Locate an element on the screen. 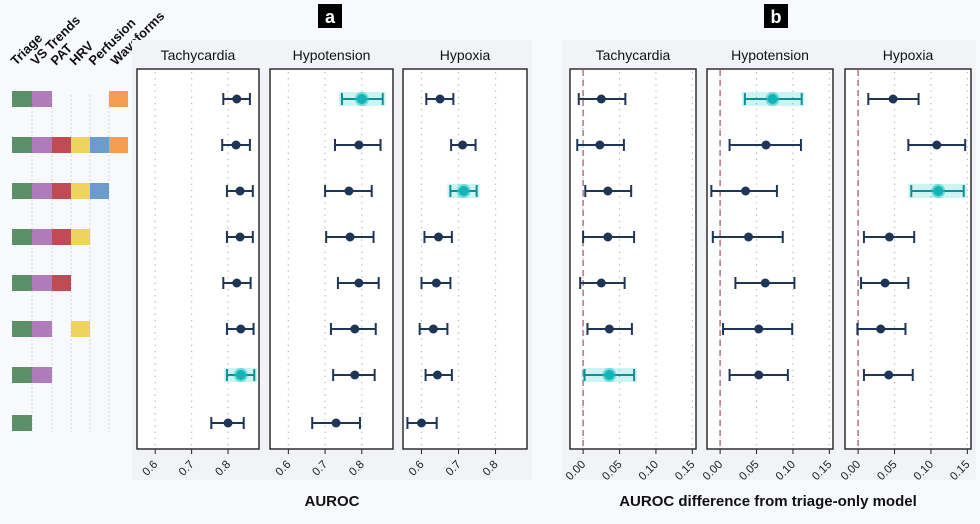  feature-cell-perfusion is located at coordinates (99, 191).